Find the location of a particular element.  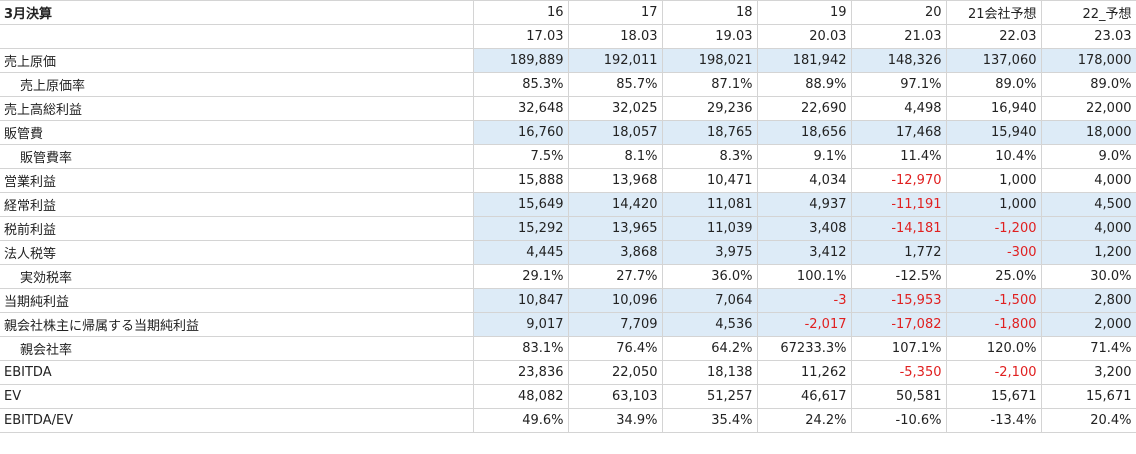

value-cell: 20.4% is located at coordinates (1088, 420).